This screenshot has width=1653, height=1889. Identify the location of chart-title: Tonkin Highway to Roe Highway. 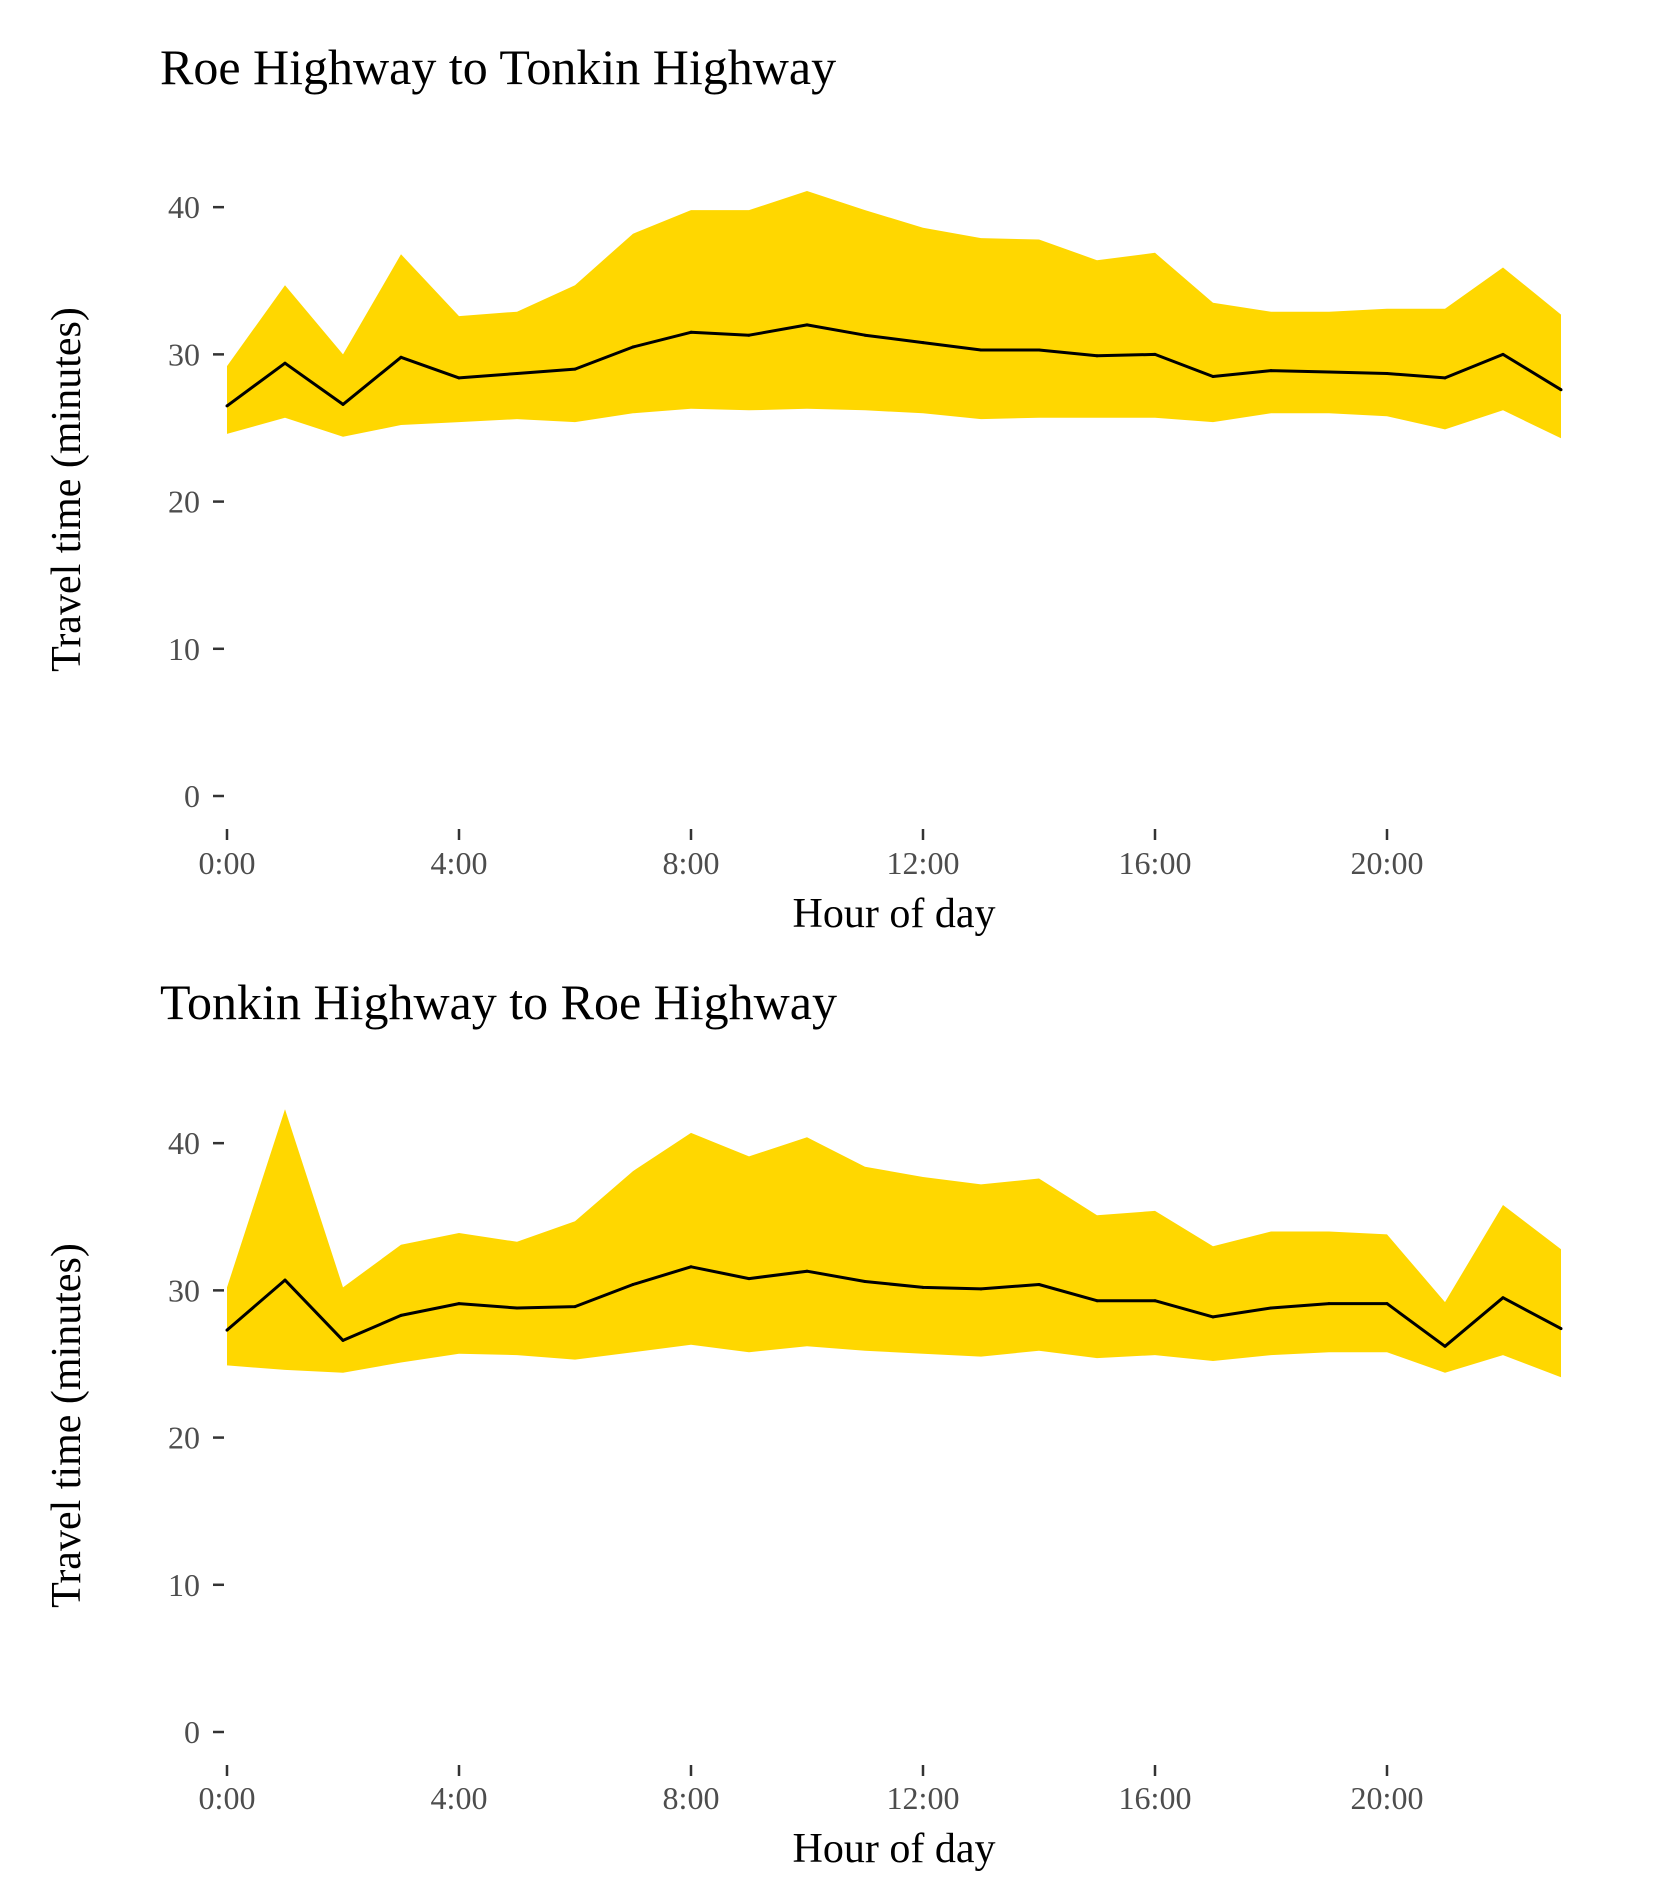
(498, 1002).